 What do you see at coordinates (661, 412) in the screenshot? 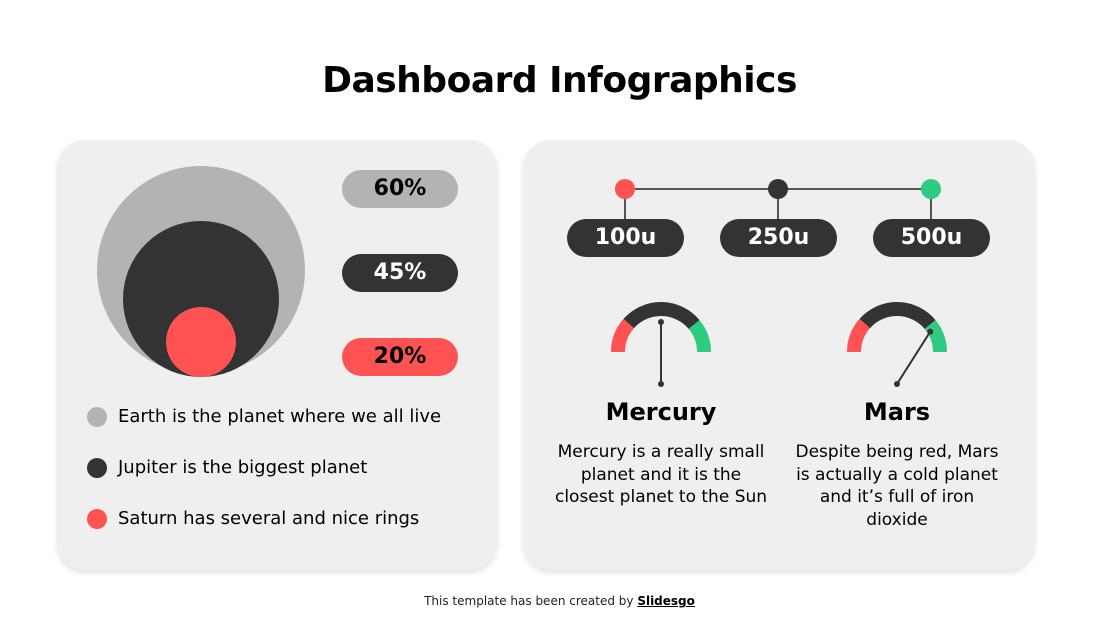
I see `gauge-title: Mercury` at bounding box center [661, 412].